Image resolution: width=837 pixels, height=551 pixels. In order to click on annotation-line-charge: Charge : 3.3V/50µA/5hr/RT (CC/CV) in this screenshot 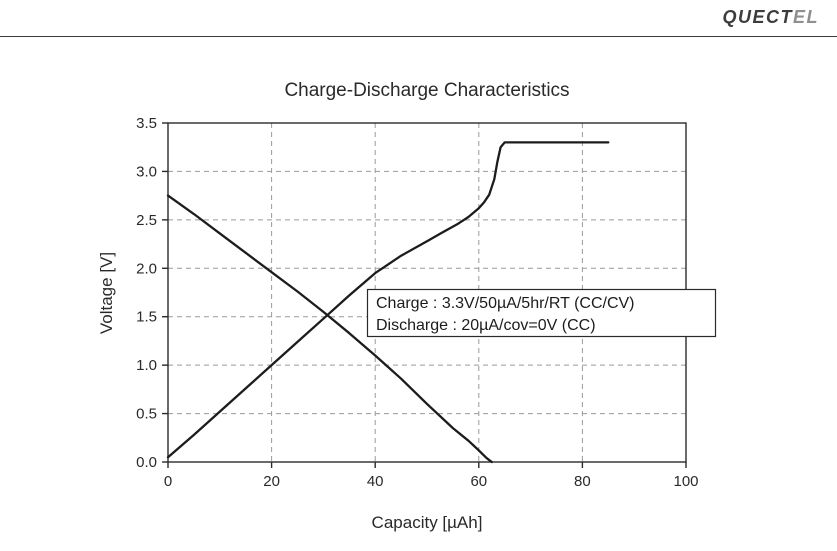, I will do `click(505, 303)`.